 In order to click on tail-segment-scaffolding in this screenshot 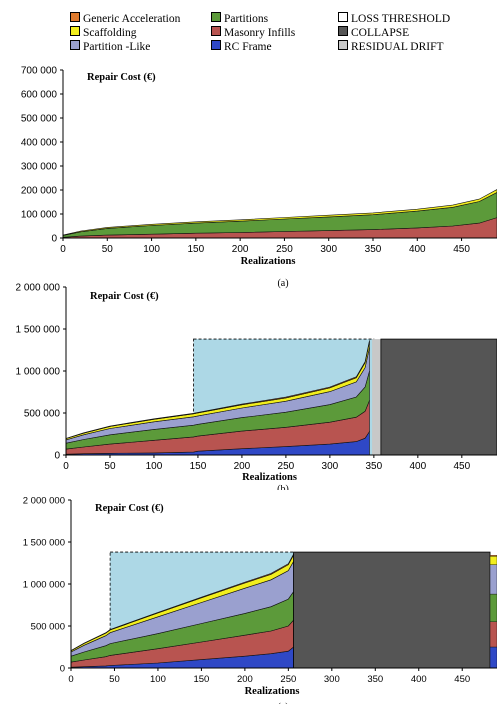, I will do `click(493, 560)`.